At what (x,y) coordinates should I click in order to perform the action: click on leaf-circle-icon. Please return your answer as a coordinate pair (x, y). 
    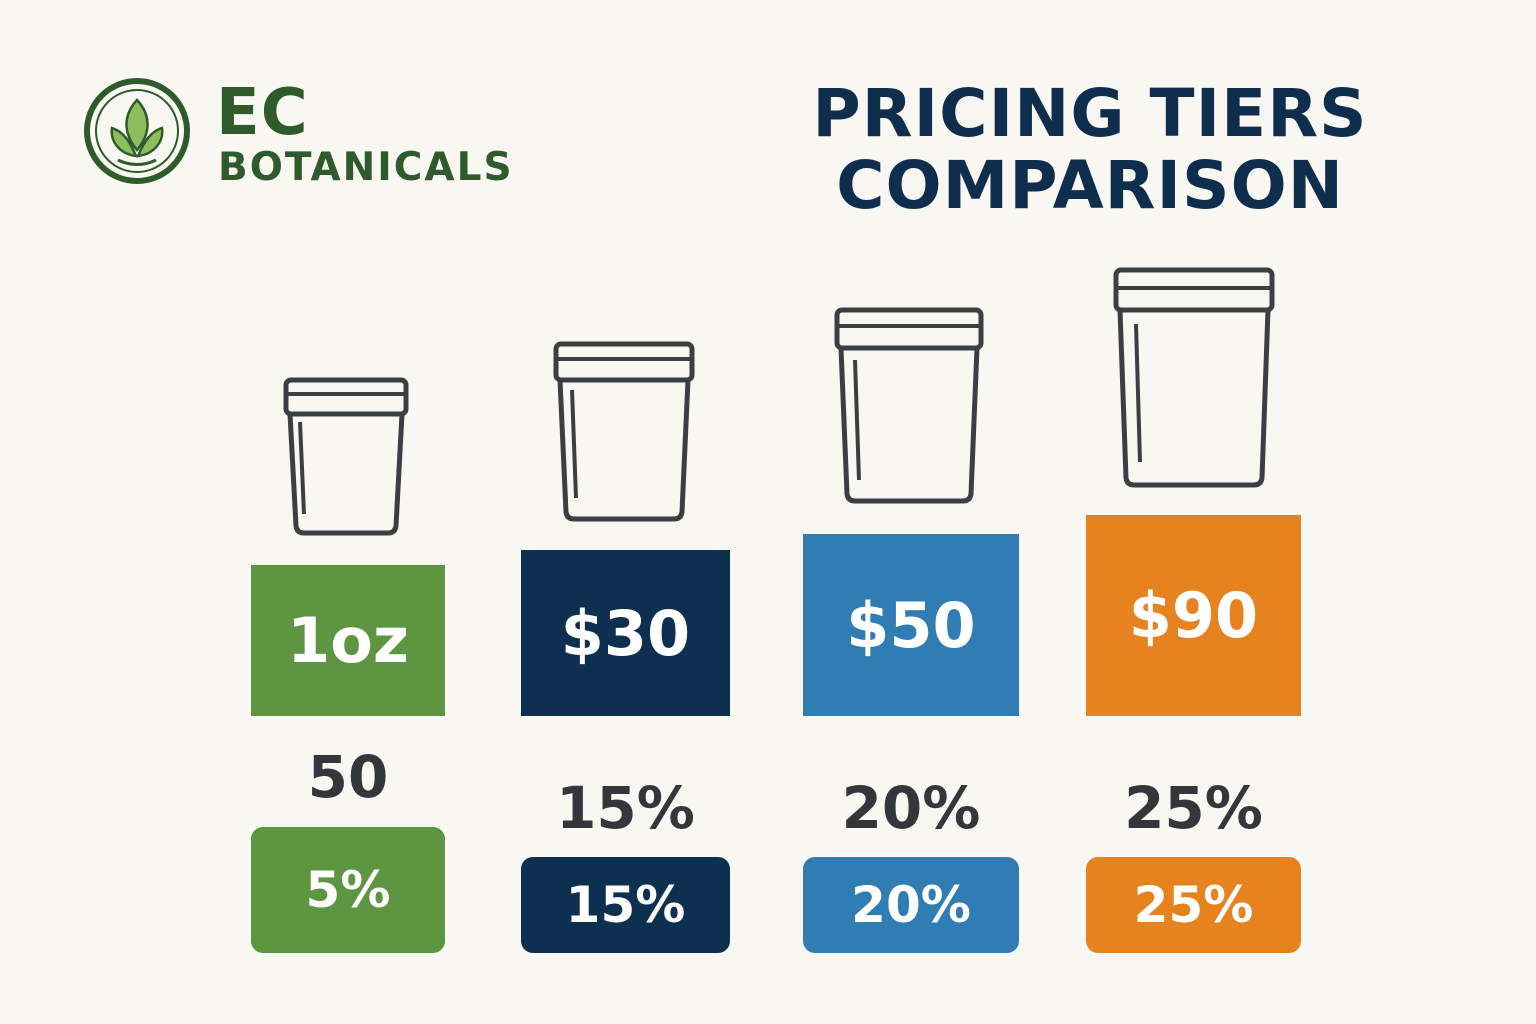
    Looking at the image, I should click on (137, 131).